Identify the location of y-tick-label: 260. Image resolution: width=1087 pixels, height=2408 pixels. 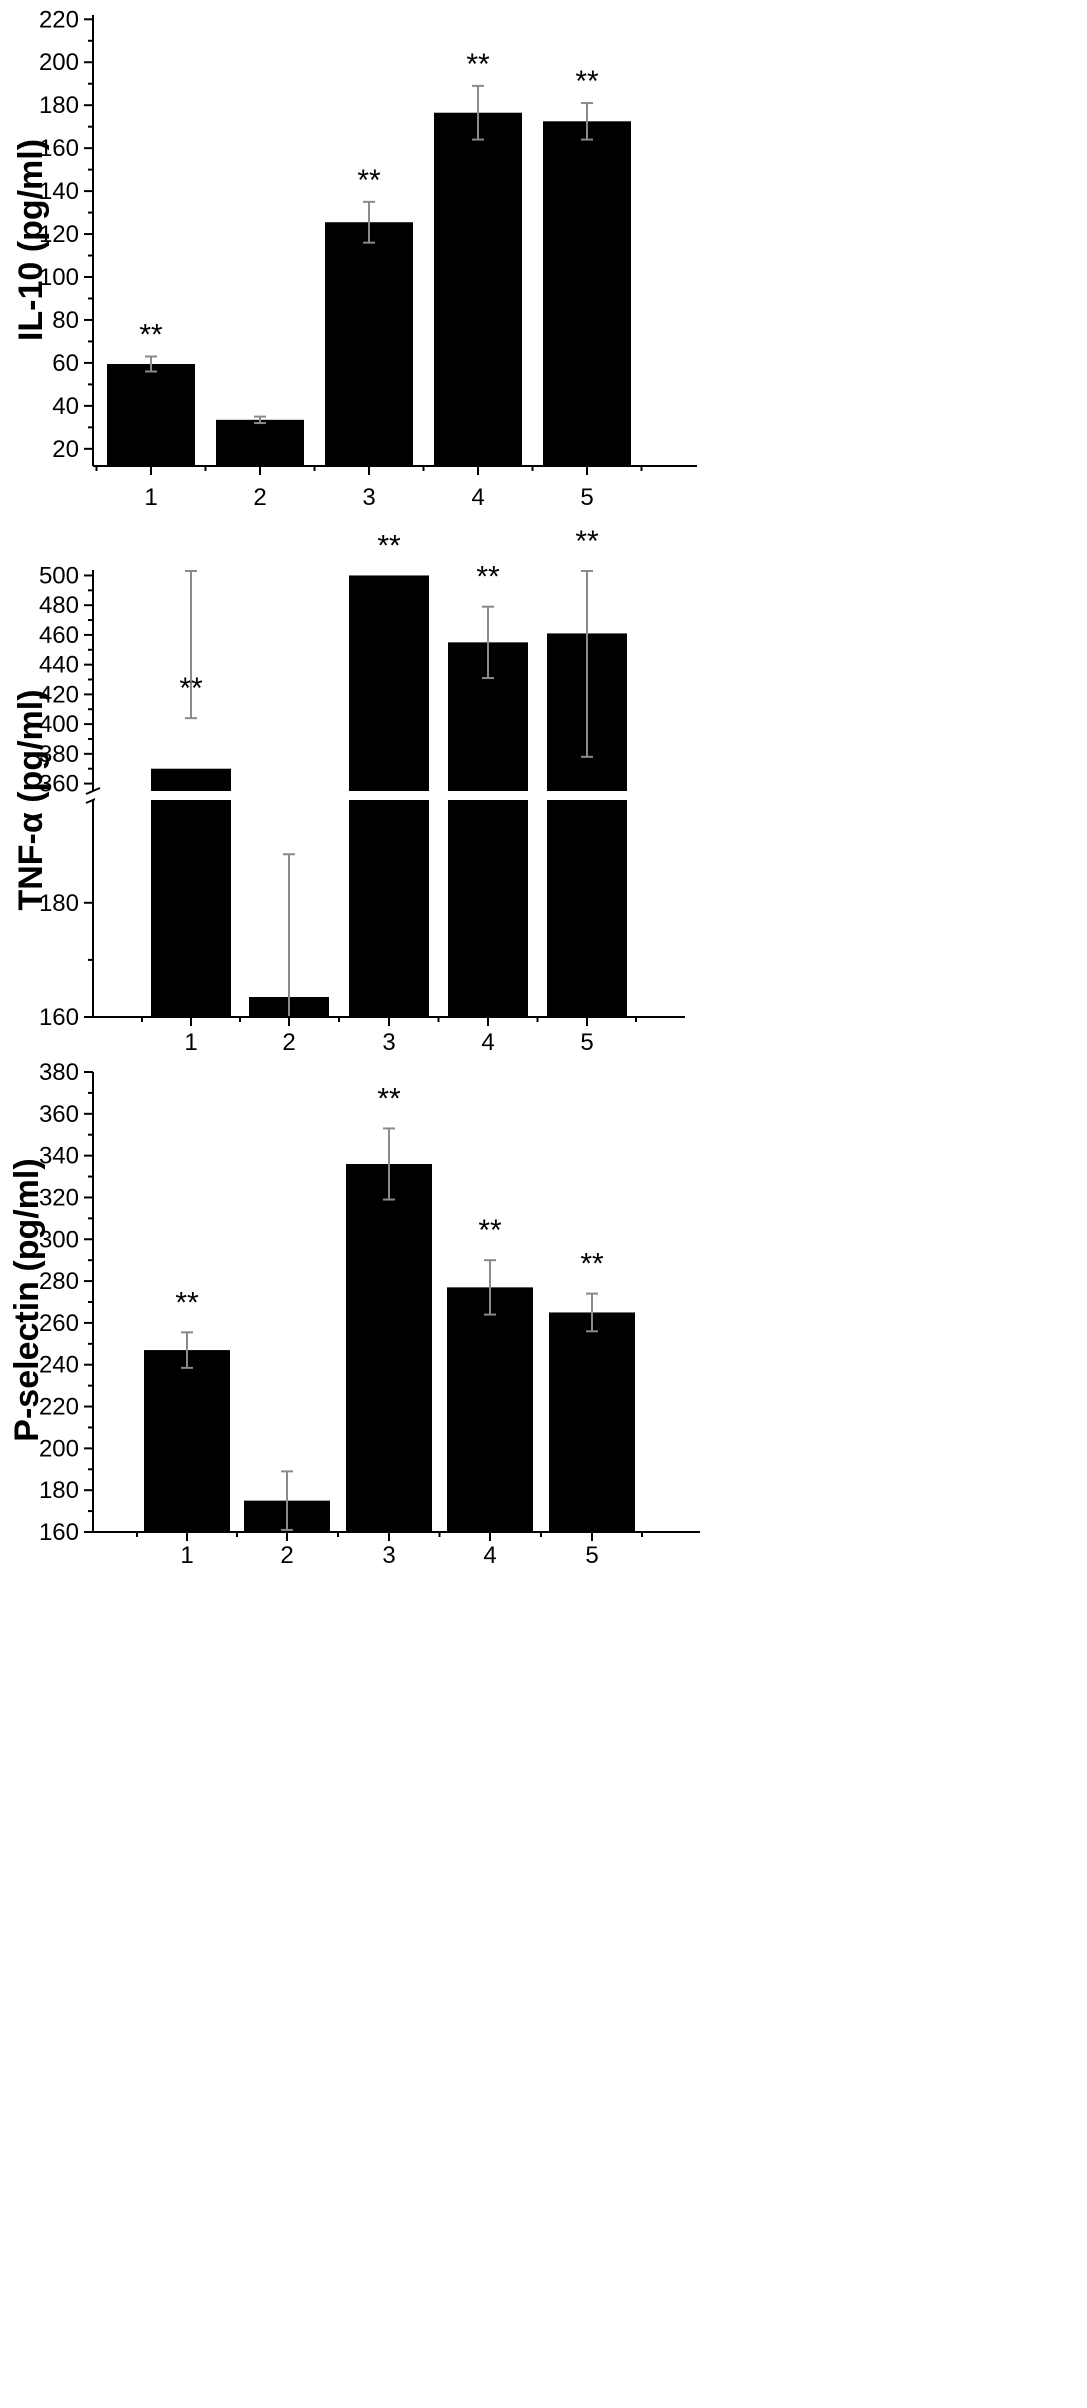
(59, 1323).